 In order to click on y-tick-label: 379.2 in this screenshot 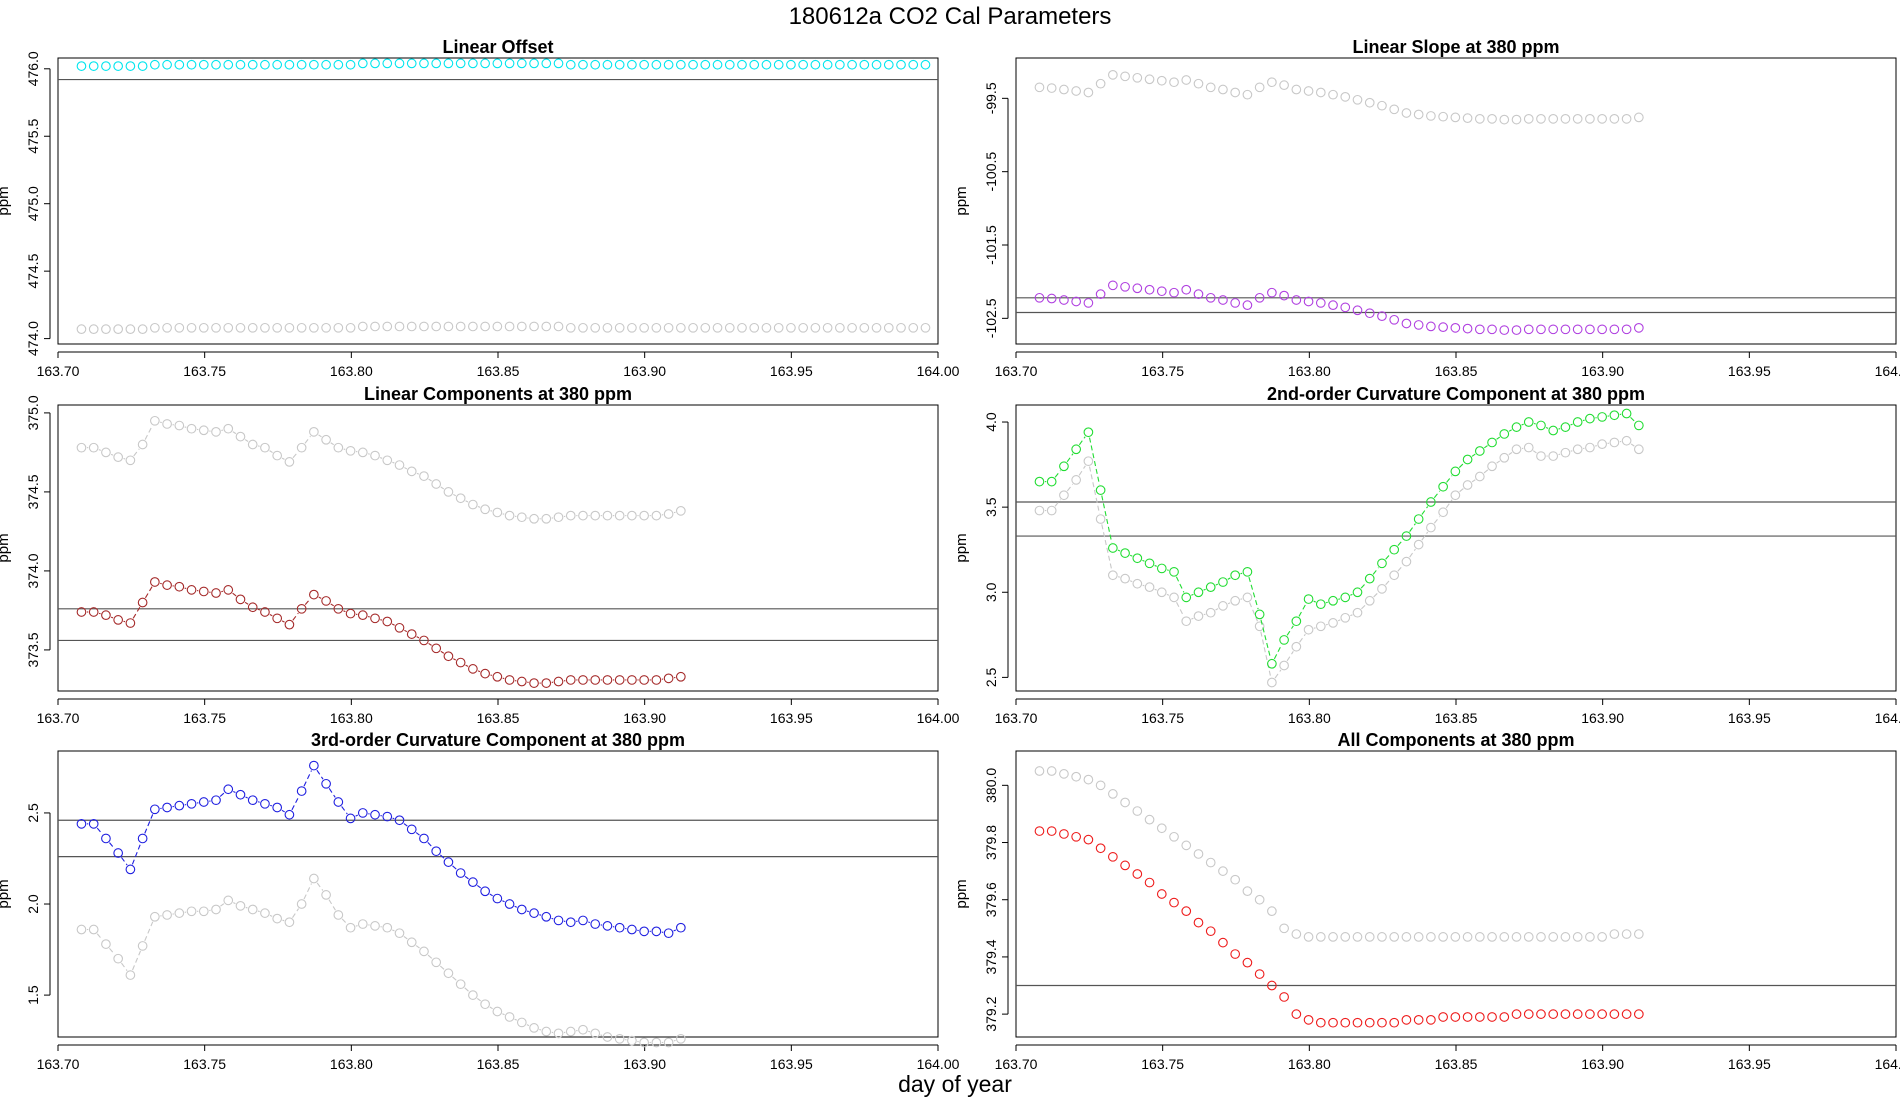, I will do `click(991, 1013)`.